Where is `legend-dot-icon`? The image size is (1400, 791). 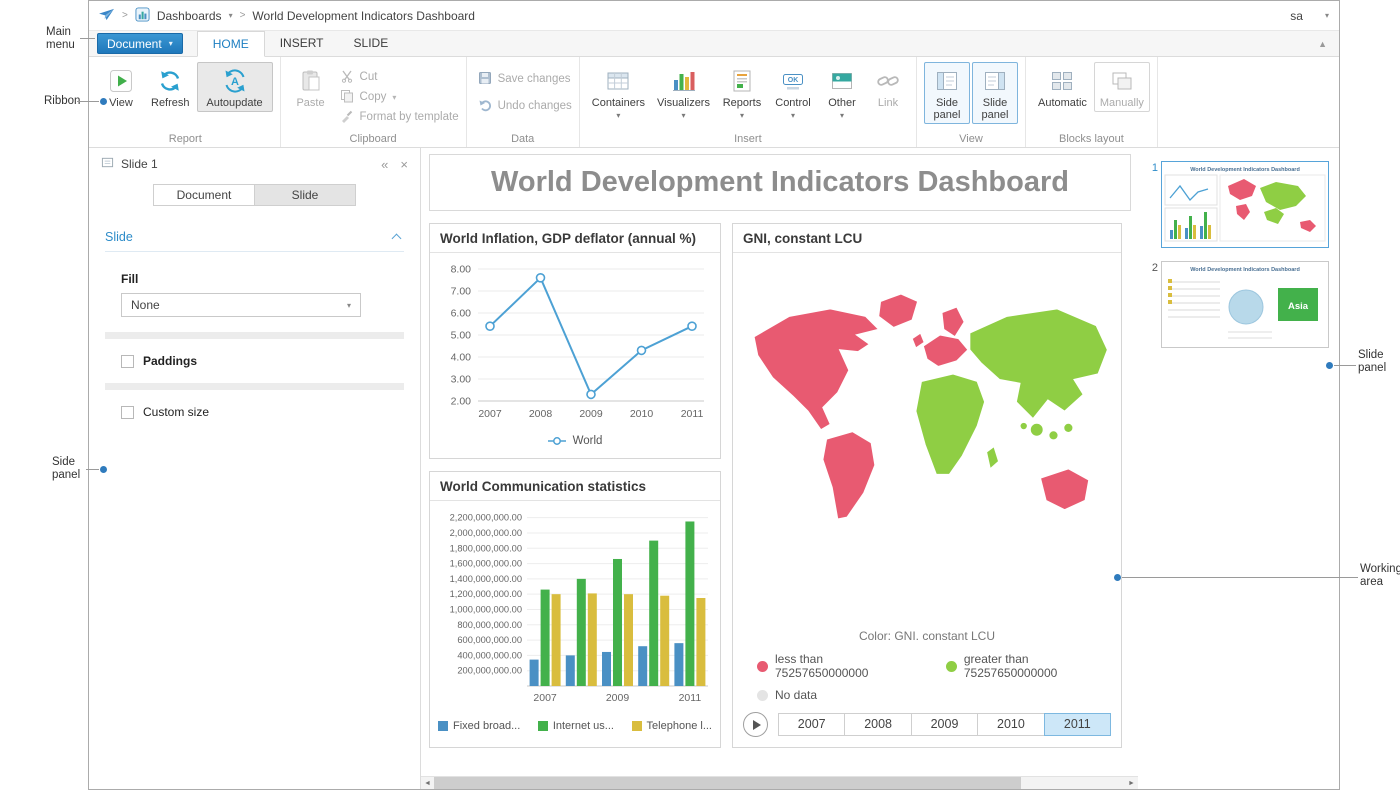 legend-dot-icon is located at coordinates (762, 695).